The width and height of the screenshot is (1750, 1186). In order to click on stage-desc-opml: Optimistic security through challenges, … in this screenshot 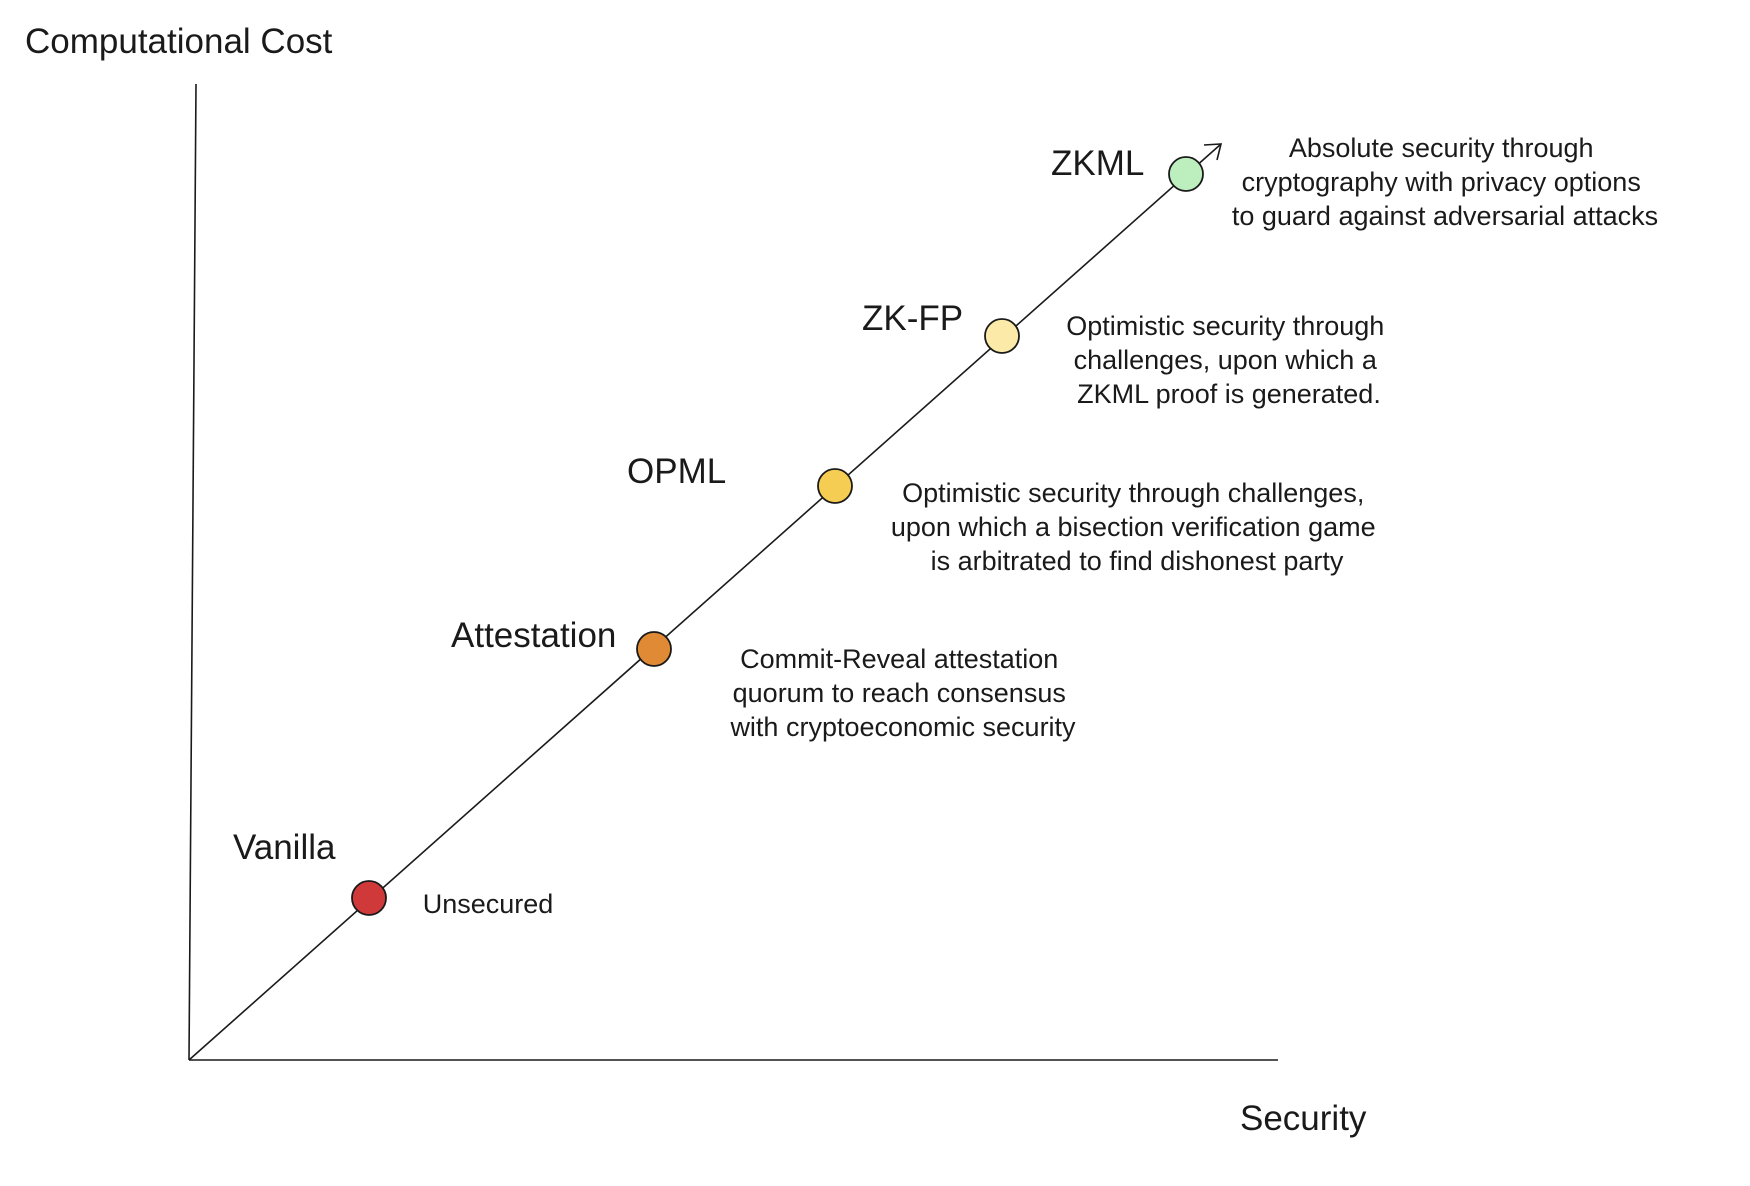, I will do `click(1137, 527)`.